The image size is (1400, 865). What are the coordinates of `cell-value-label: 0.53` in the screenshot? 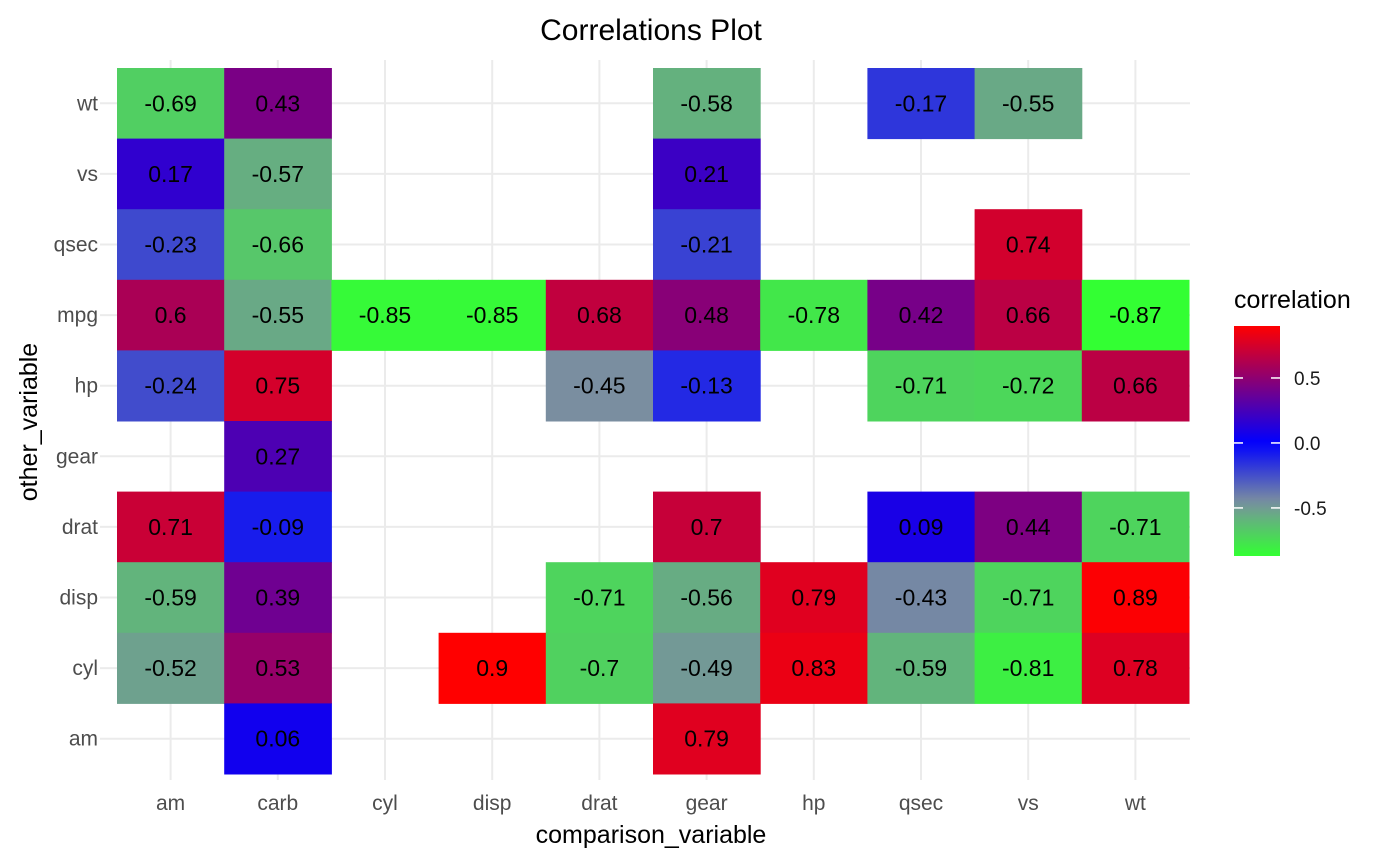 It's located at (277, 668).